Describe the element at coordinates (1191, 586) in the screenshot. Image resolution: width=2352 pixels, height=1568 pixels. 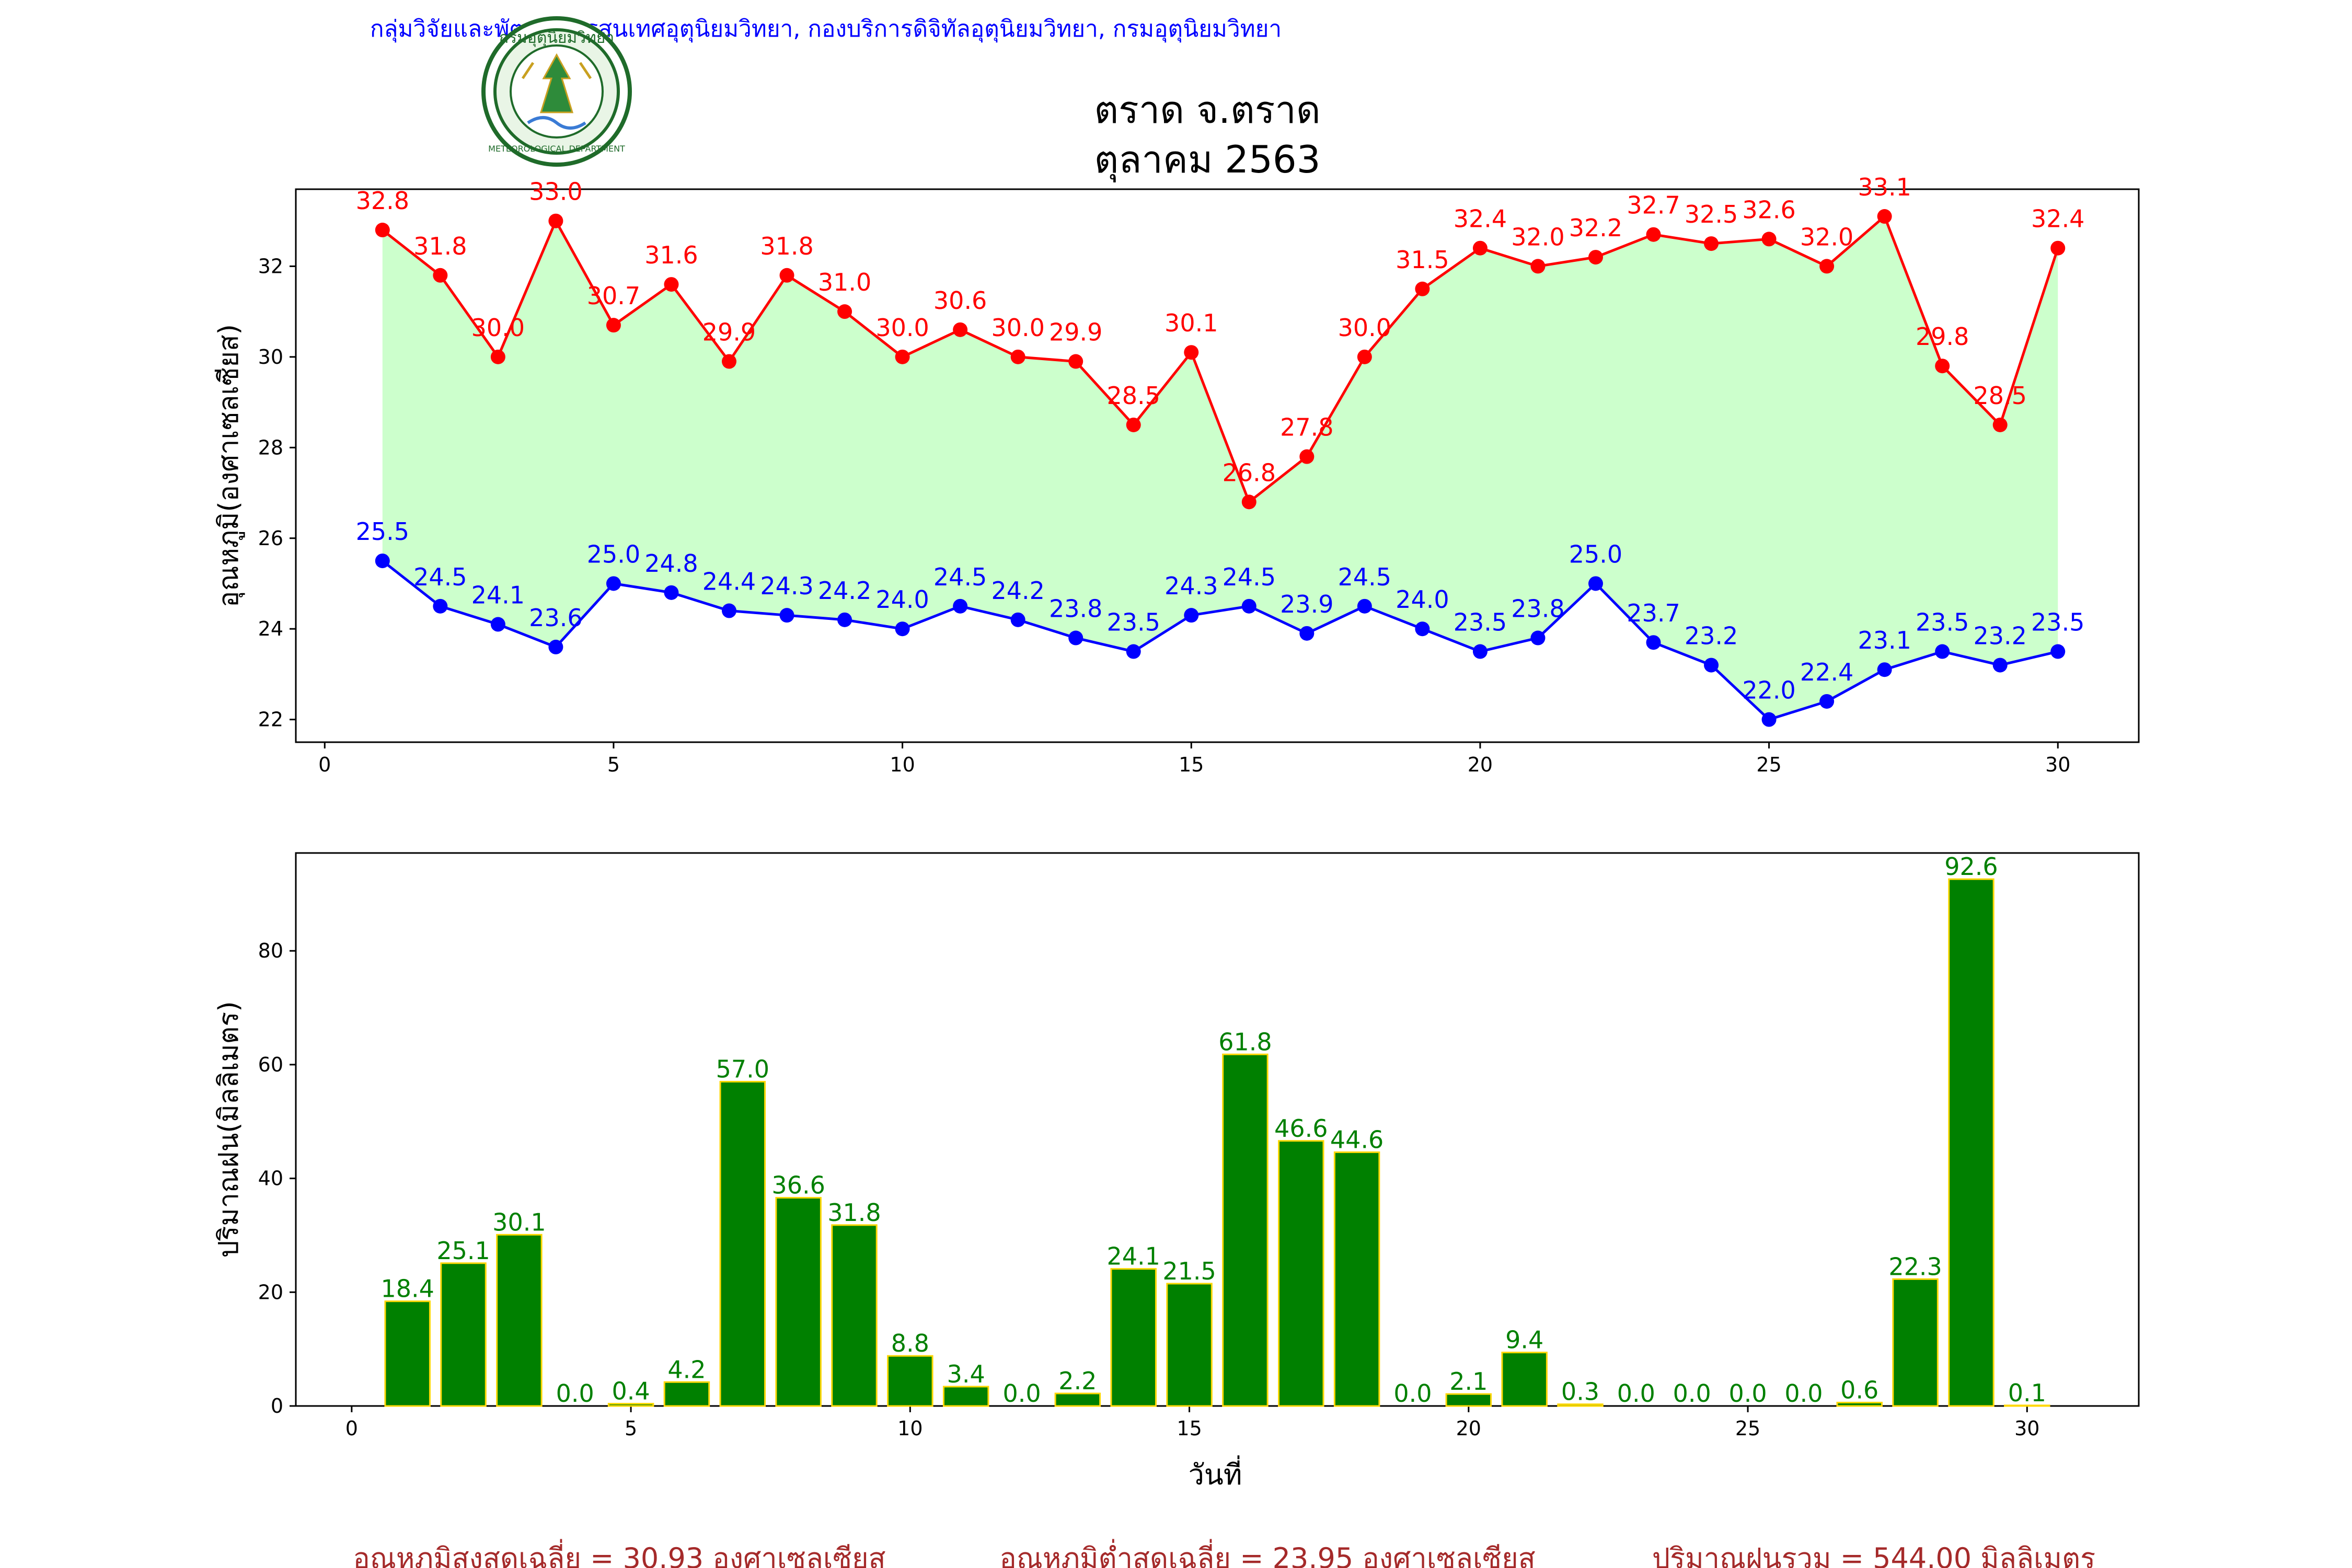
I see `min-temperature-label: 24.3` at that location.